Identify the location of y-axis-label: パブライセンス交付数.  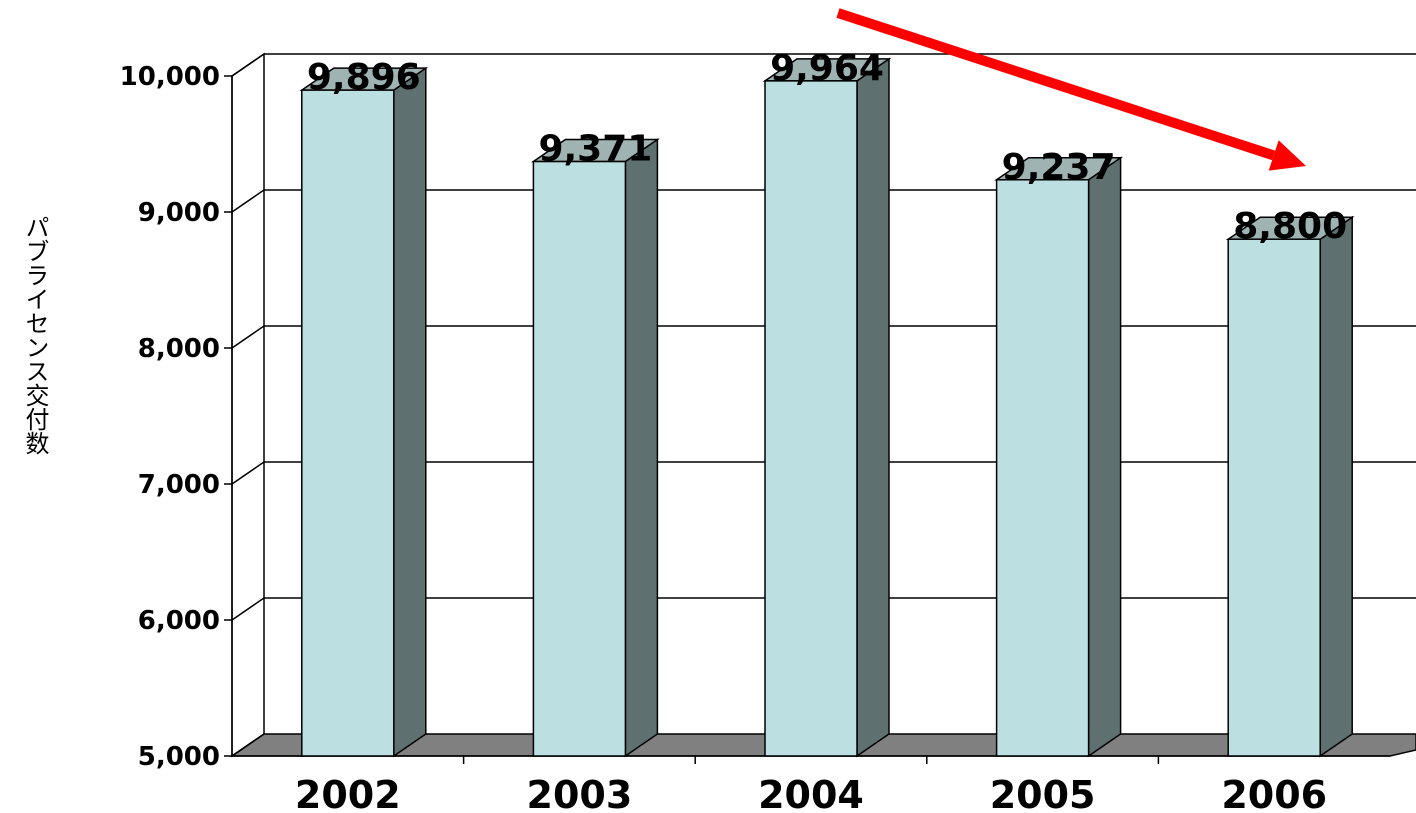
(35, 335).